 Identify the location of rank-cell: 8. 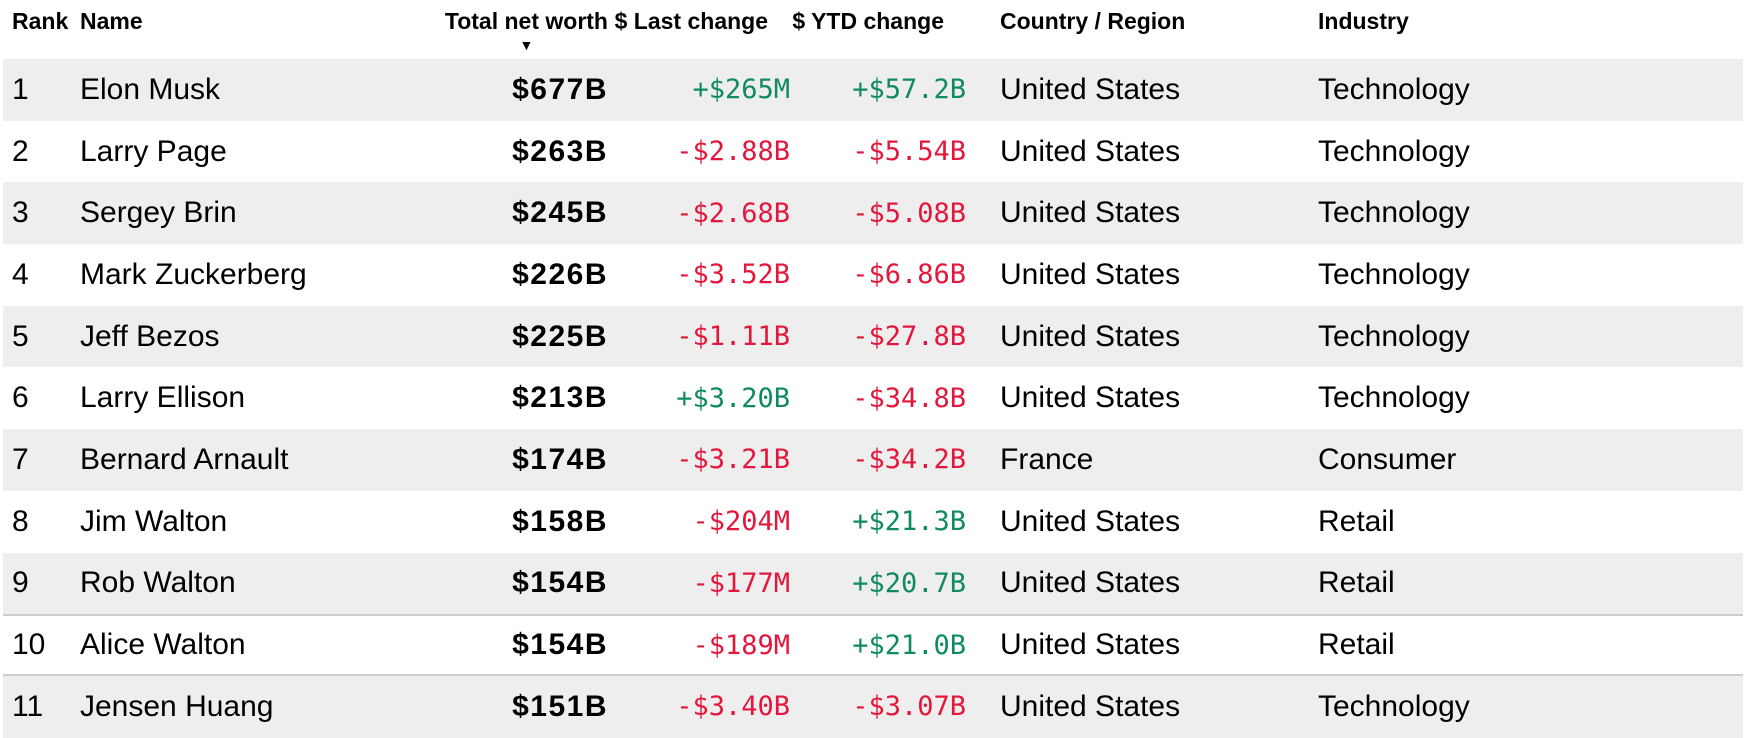
(20, 521).